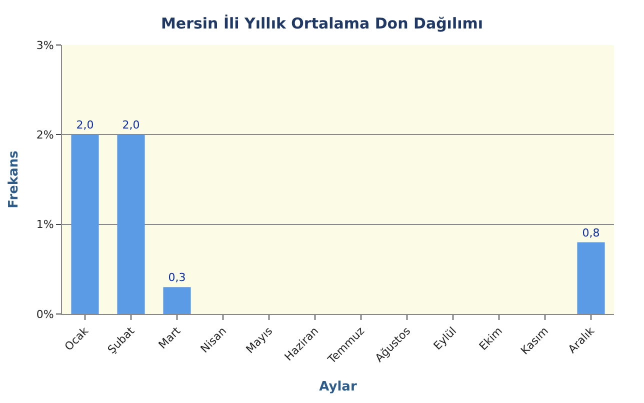 The width and height of the screenshot is (644, 403). I want to click on y-tick-label: 0%, so click(45, 314).